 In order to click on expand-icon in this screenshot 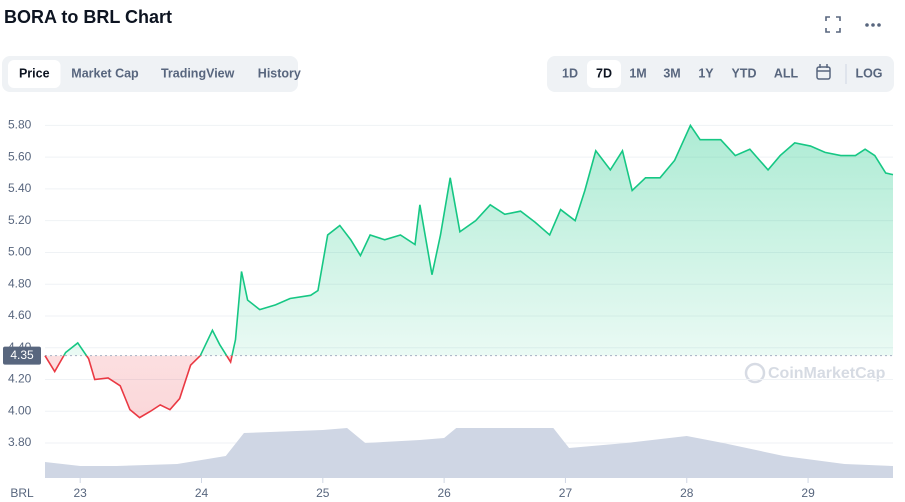, I will do `click(833, 24)`.